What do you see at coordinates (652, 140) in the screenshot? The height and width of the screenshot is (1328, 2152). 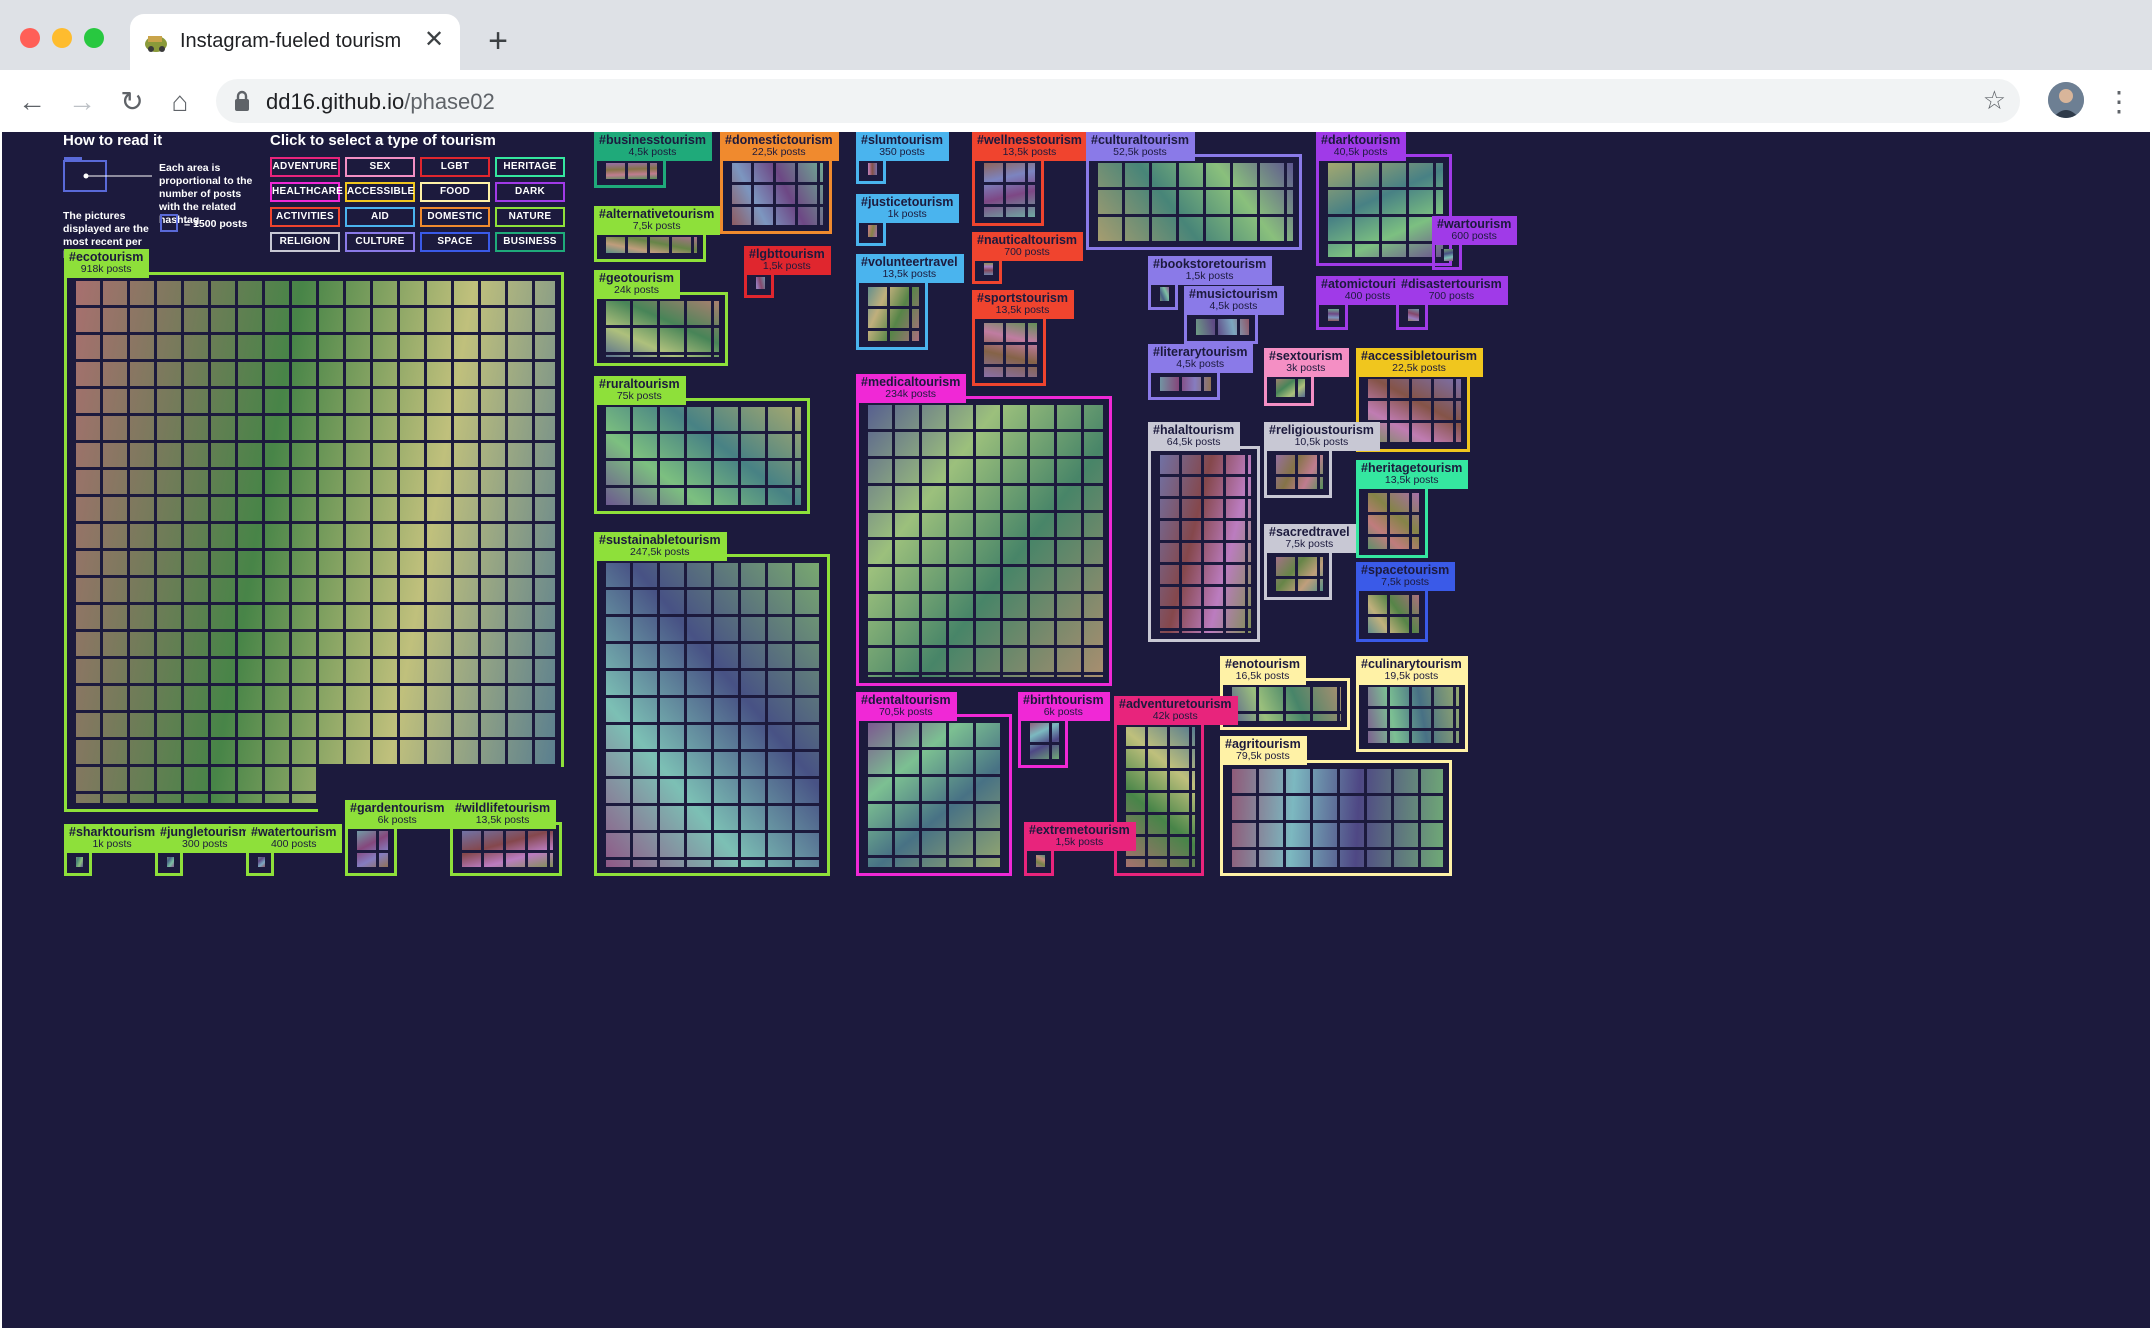 I see `hashtag-name: #businesstourism` at bounding box center [652, 140].